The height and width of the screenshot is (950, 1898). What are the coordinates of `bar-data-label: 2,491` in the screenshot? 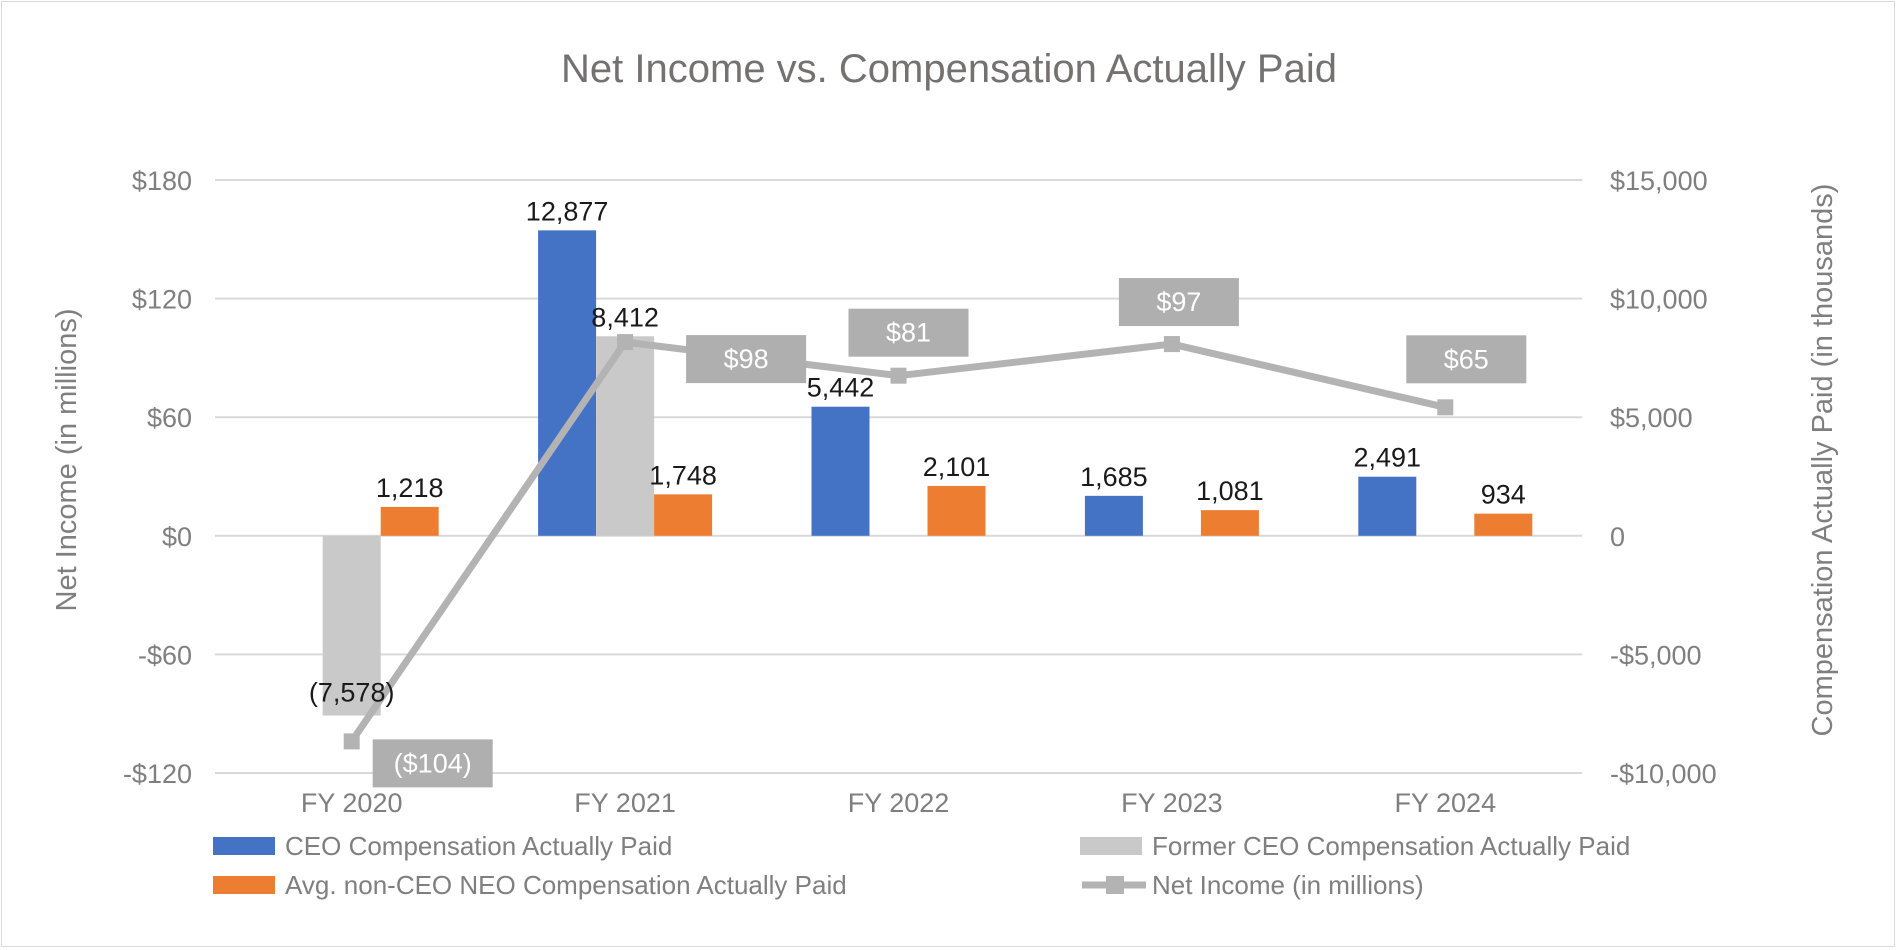 It's located at (1388, 458).